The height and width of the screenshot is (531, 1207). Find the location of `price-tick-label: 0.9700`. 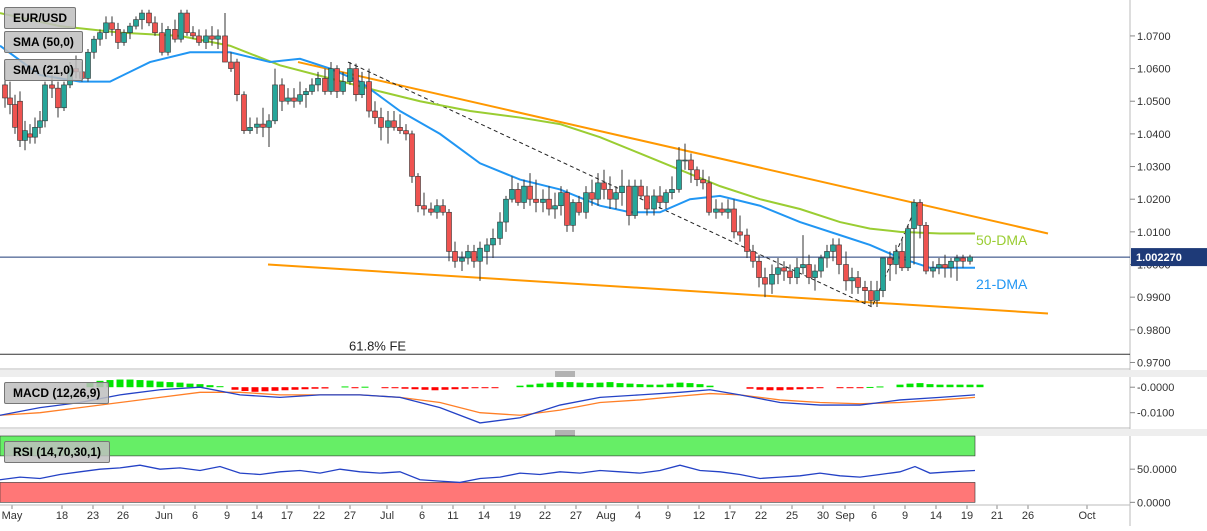

price-tick-label: 0.9700 is located at coordinates (1154, 363).